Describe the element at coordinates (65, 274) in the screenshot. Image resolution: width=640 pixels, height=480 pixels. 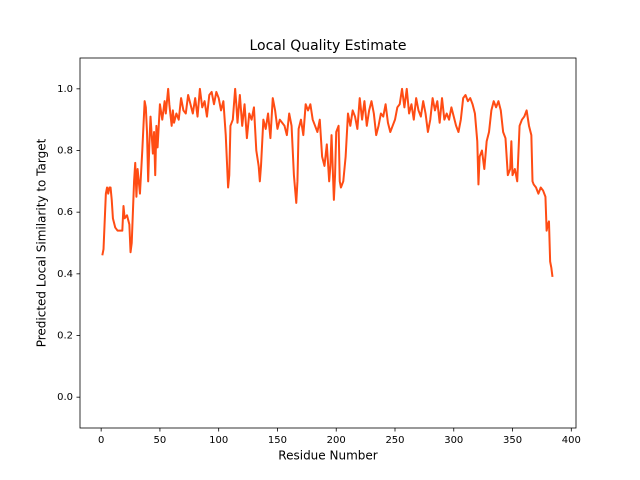
I see `y-tick-label: 0.4` at that location.